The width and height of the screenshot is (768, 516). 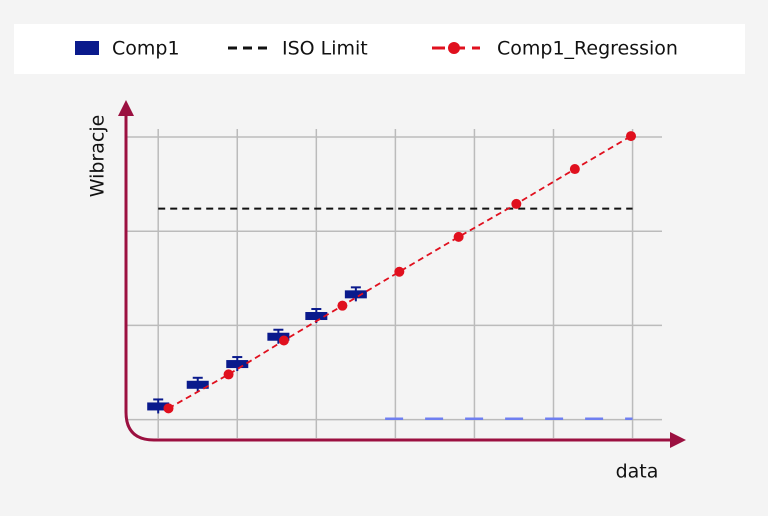 What do you see at coordinates (376, 49) in the screenshot?
I see `legend: Comp1 ISO Limit Comp1_Regression` at bounding box center [376, 49].